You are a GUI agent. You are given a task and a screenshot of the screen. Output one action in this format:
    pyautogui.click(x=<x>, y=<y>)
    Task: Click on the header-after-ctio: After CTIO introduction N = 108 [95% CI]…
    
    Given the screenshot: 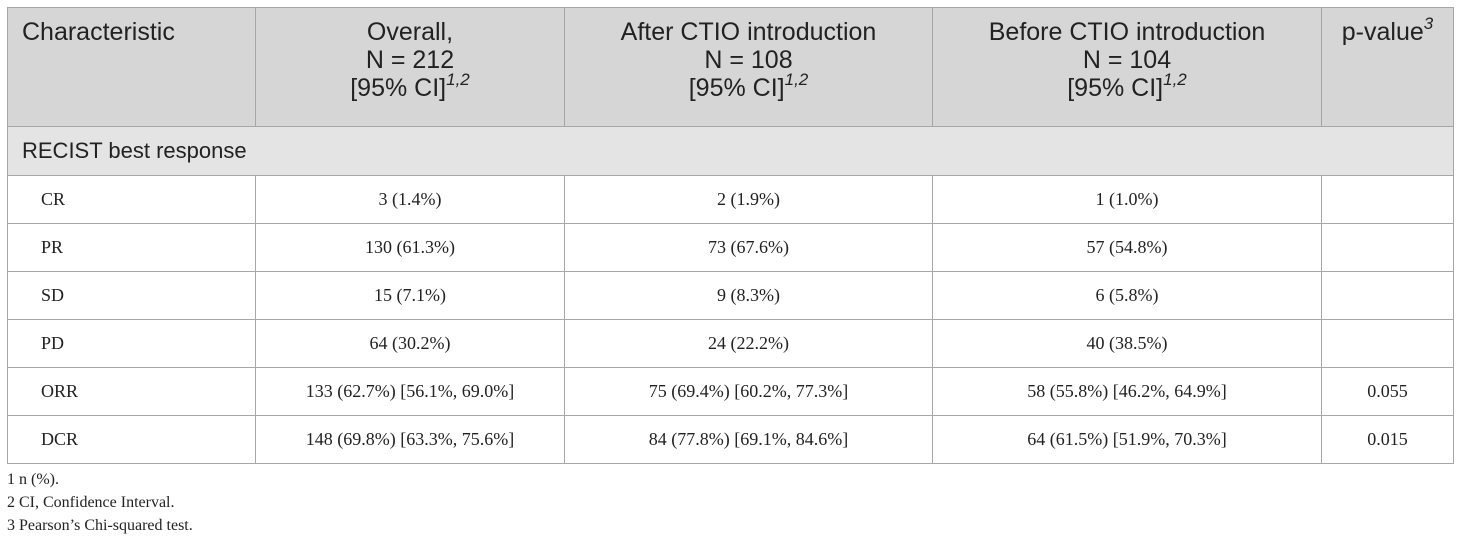 What is the action you would take?
    pyautogui.click(x=748, y=67)
    